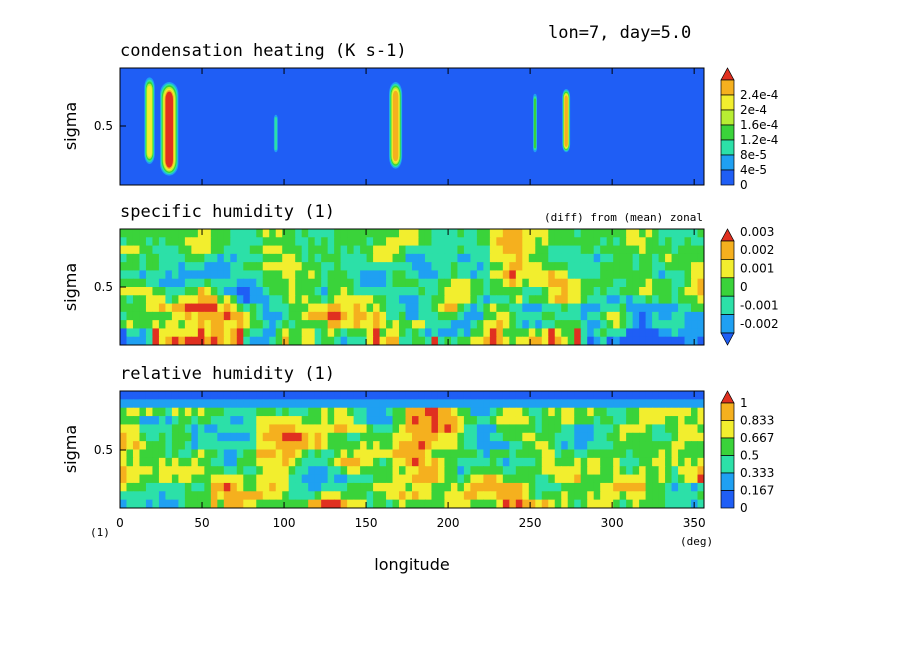 The width and height of the screenshot is (904, 654). Describe the element at coordinates (744, 185) in the screenshot. I see `colorbar-tick-label: 0` at that location.